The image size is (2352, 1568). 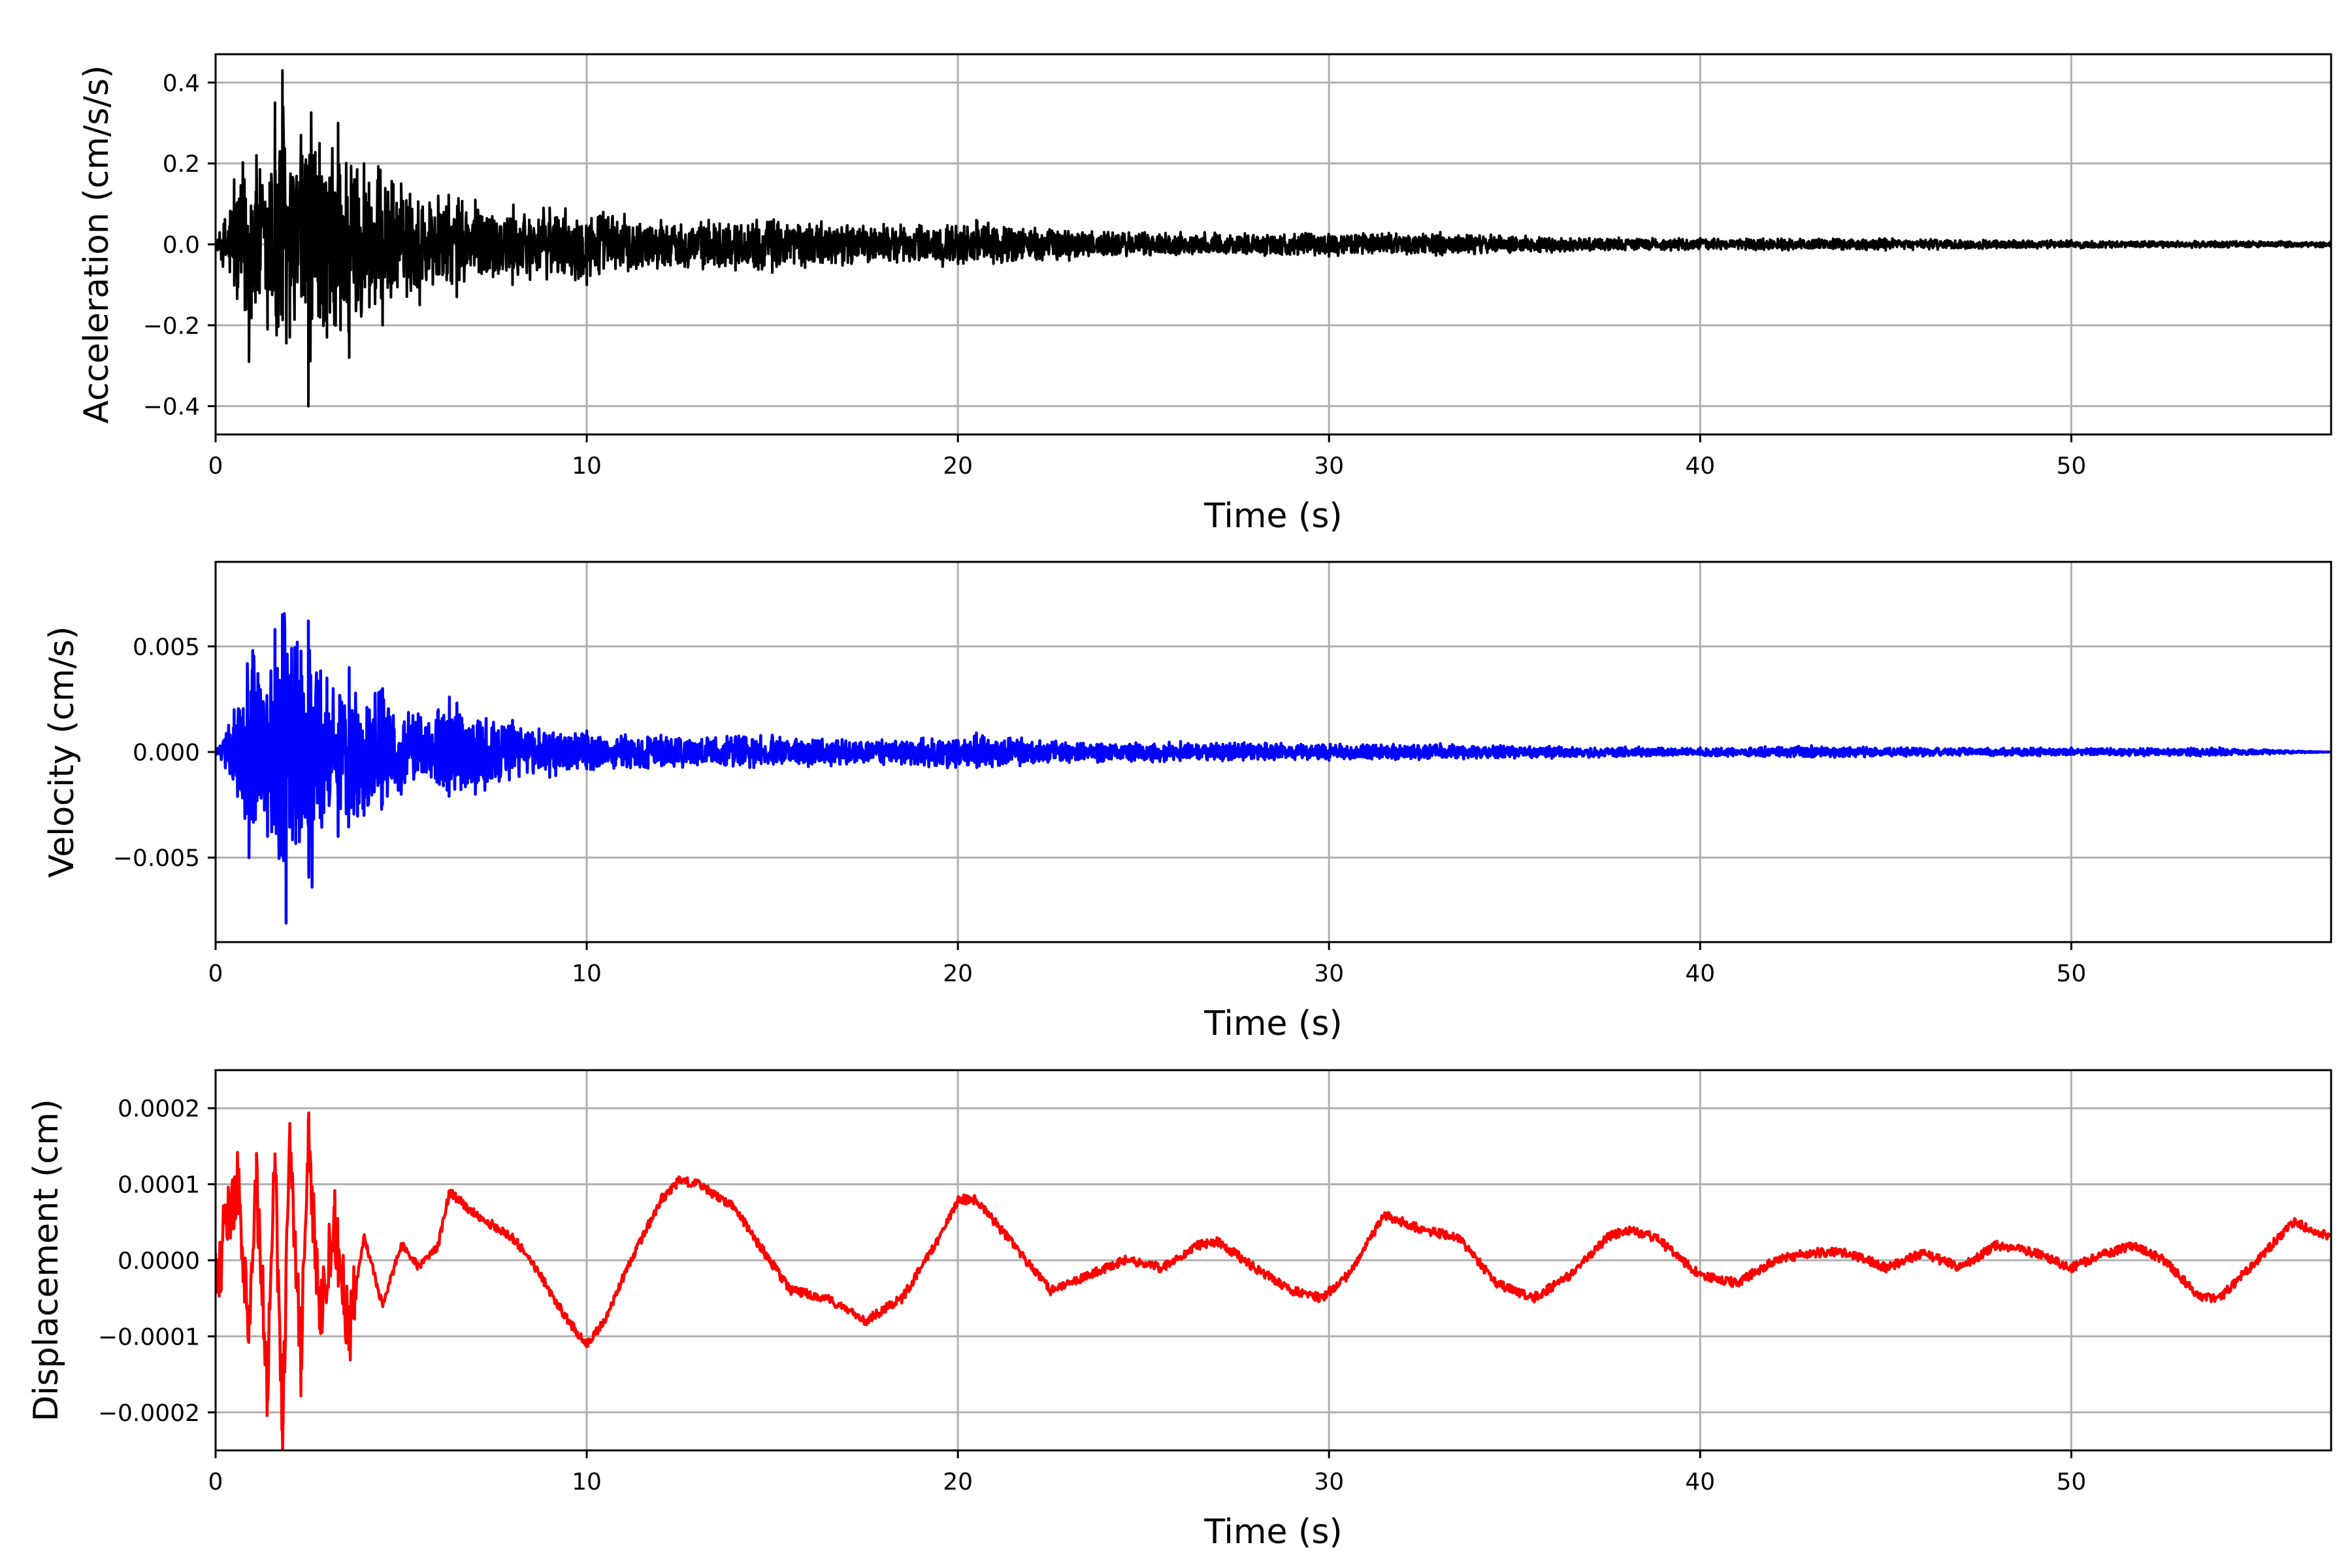 What do you see at coordinates (181, 245) in the screenshot?
I see `acceleration-y-tick-label: 0.0` at bounding box center [181, 245].